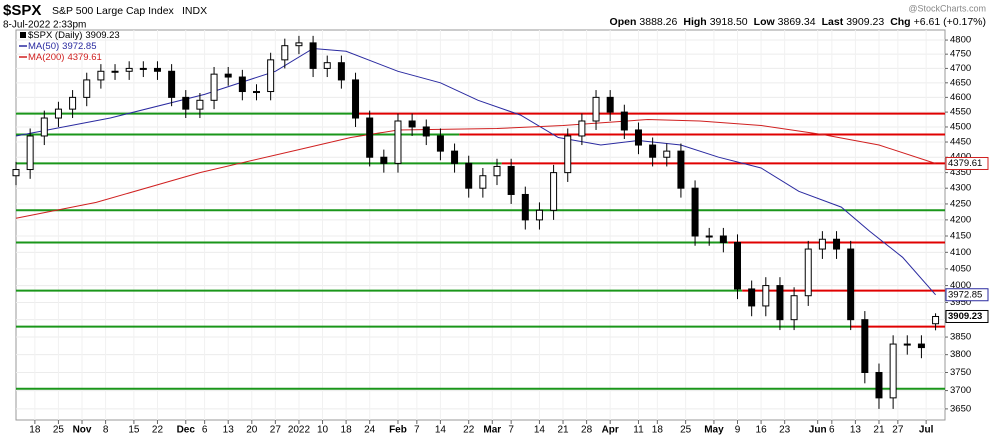 The image size is (990, 438). What do you see at coordinates (960, 126) in the screenshot?
I see `y-tick-label: 4500` at bounding box center [960, 126].